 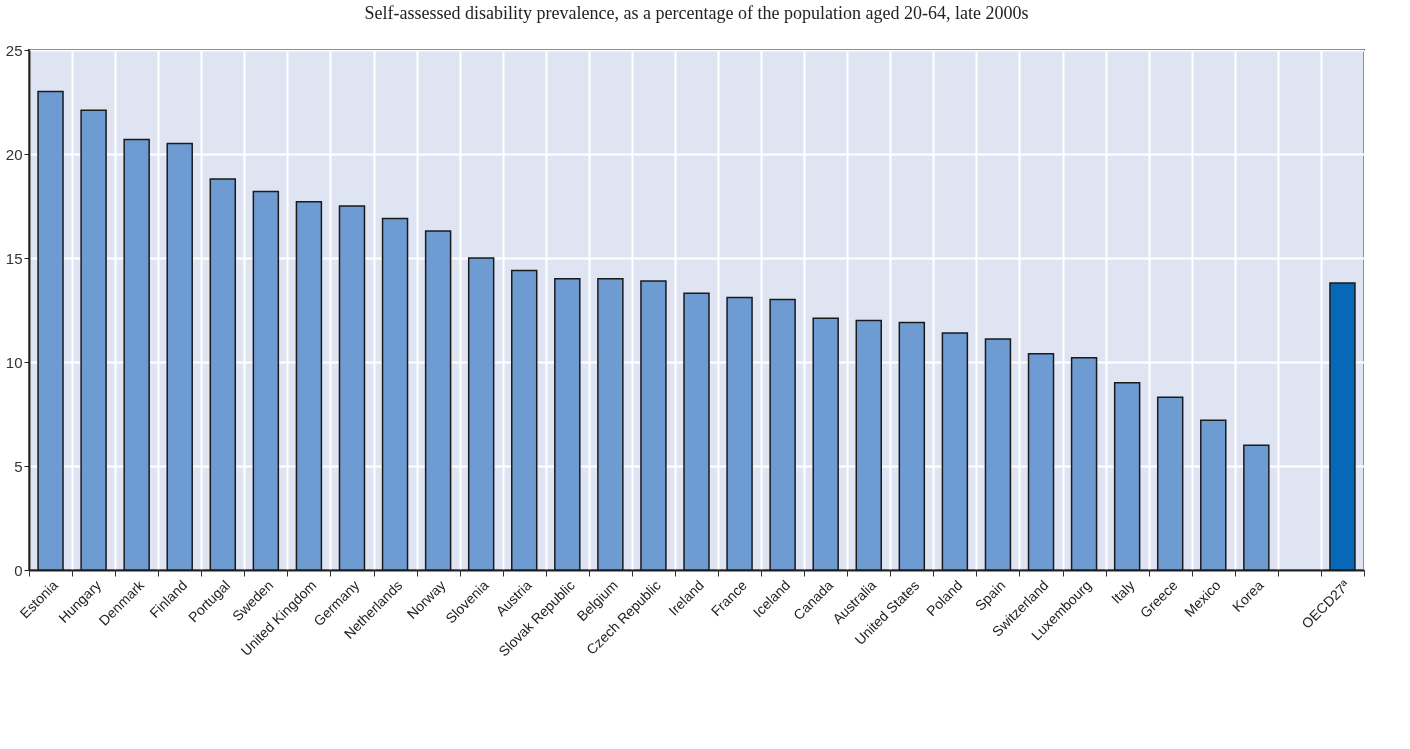 I want to click on chart-title: Self-assessed disability prevalence, as a percentage of the population aged 20-64, late 2000s, so click(x=696, y=13).